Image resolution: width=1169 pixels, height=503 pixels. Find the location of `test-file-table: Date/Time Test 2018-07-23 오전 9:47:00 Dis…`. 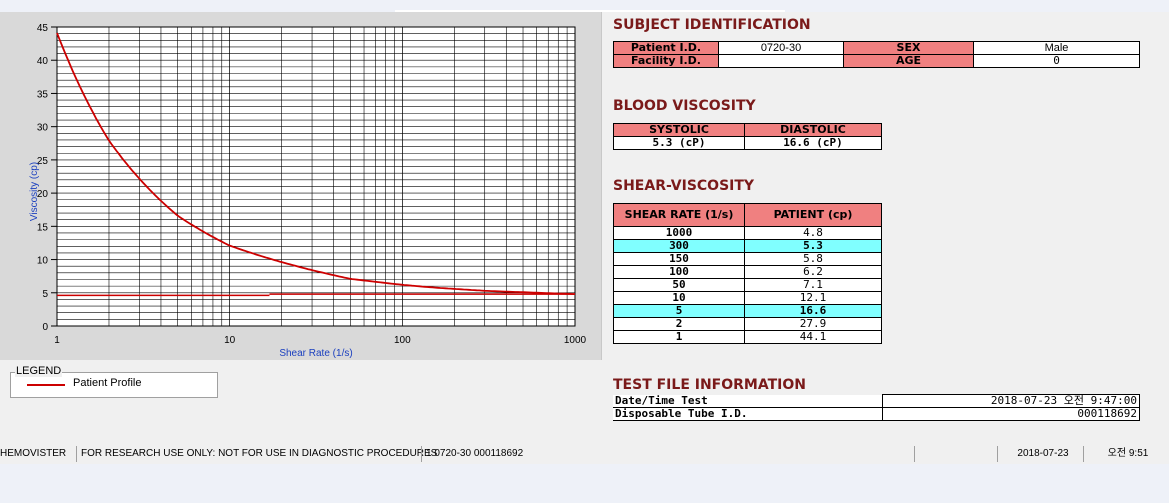

test-file-table: Date/Time Test 2018-07-23 오전 9:47:00 Dis… is located at coordinates (876, 407).